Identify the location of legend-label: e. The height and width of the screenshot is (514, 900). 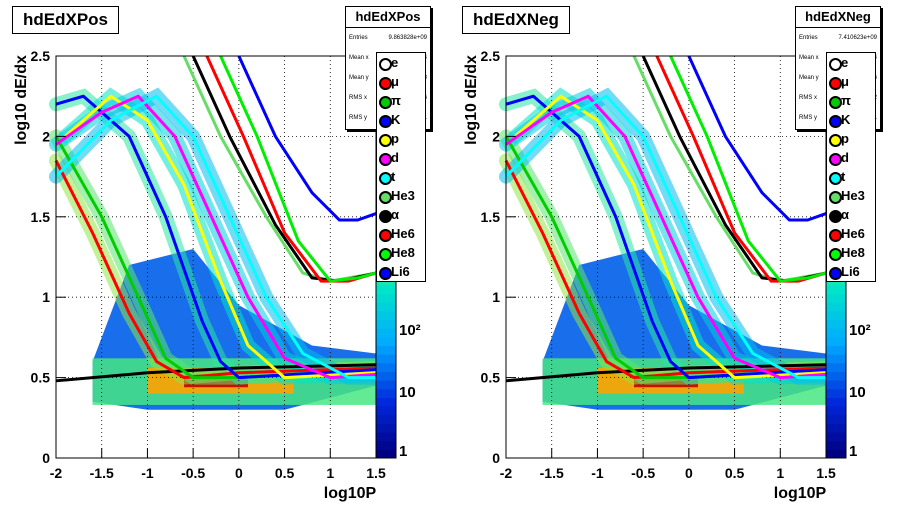
(845, 62).